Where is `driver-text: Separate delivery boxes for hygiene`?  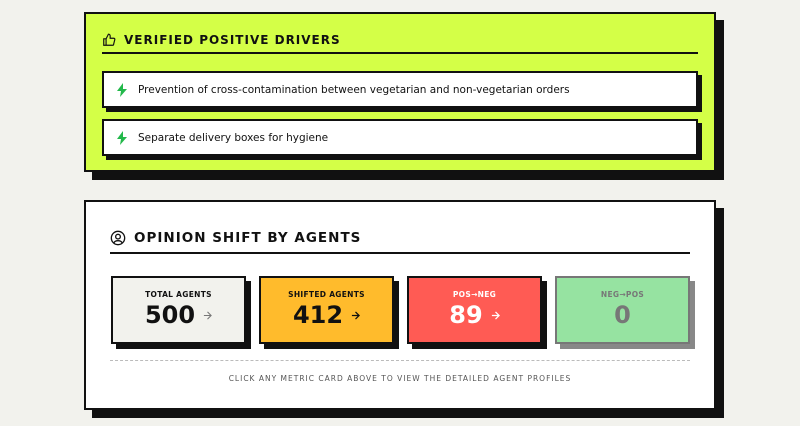 driver-text: Separate delivery boxes for hygiene is located at coordinates (233, 137).